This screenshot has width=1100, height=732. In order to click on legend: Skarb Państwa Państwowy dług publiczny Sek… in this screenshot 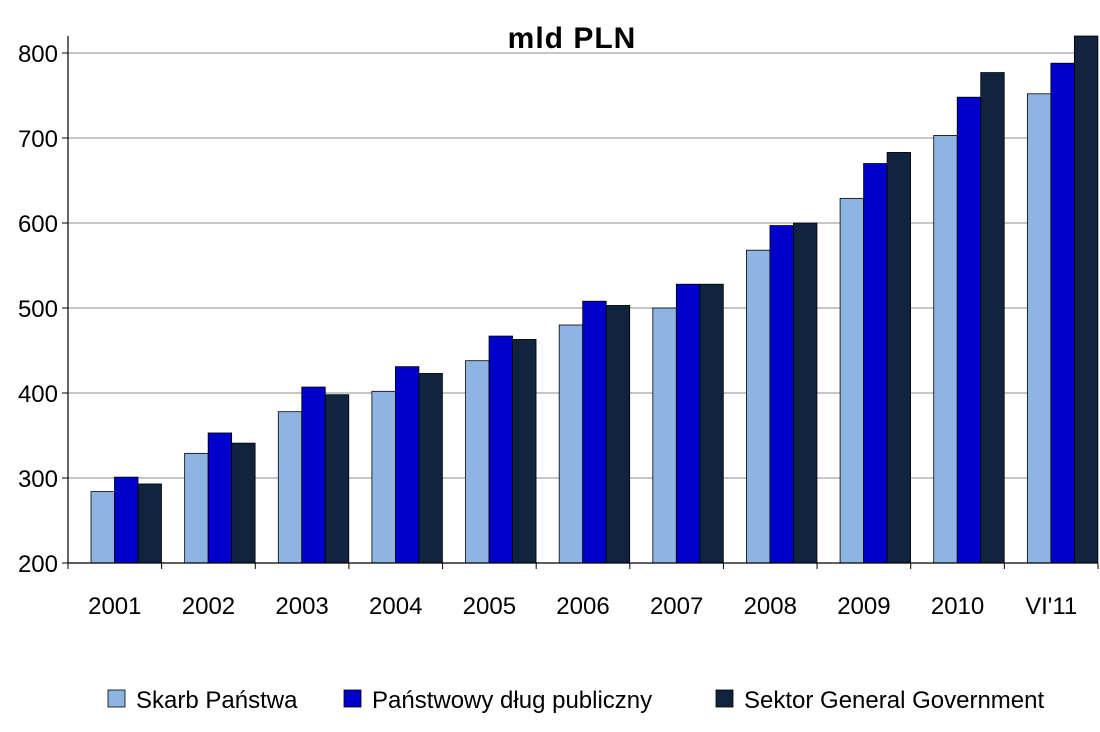, I will do `click(575, 700)`.